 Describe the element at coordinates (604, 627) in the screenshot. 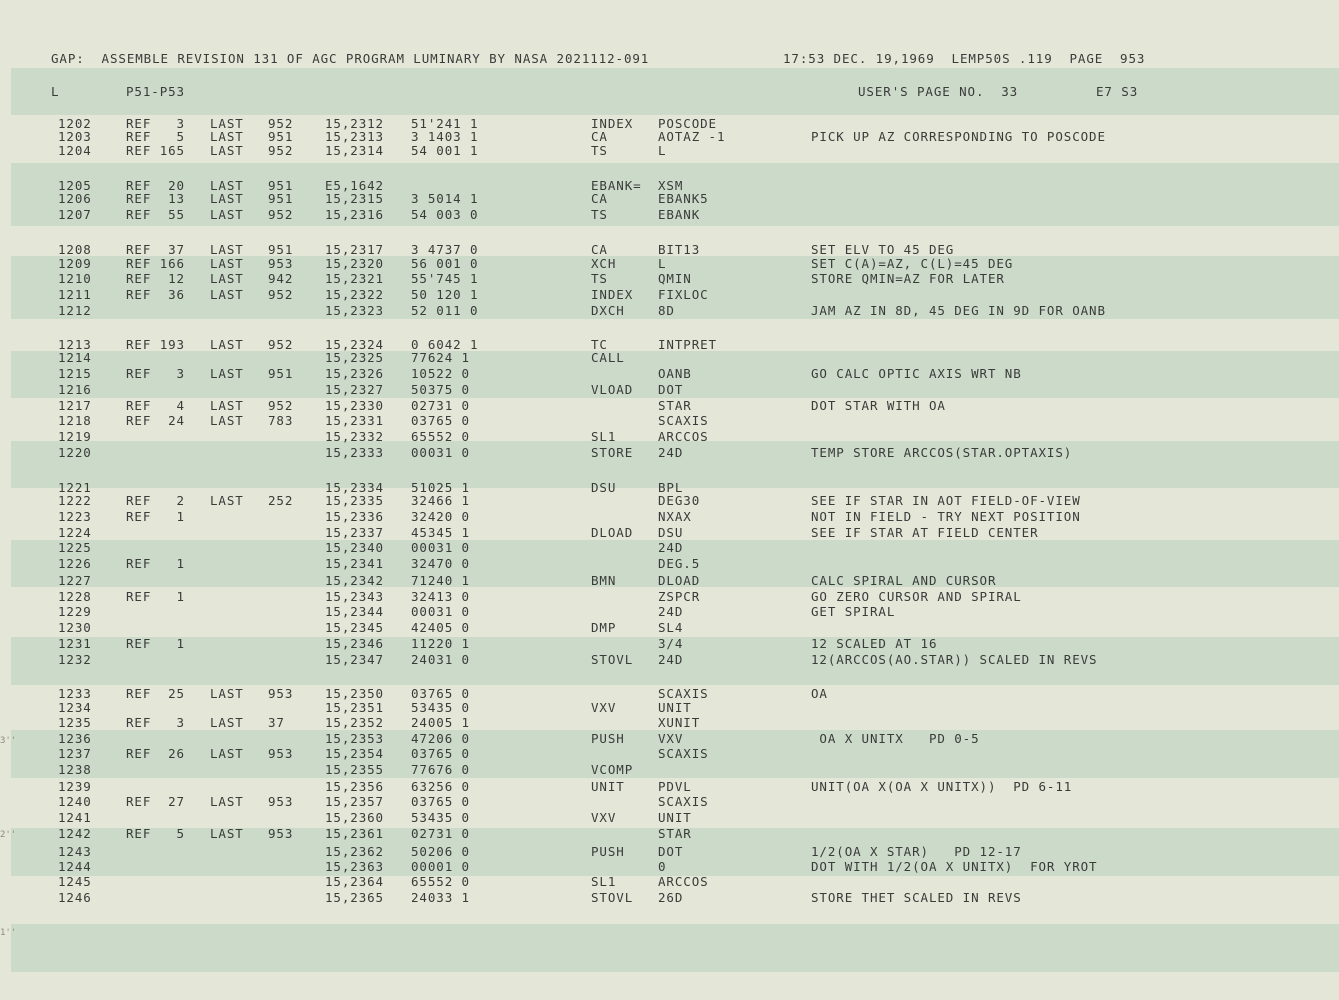

I see `line-op: DMP` at that location.